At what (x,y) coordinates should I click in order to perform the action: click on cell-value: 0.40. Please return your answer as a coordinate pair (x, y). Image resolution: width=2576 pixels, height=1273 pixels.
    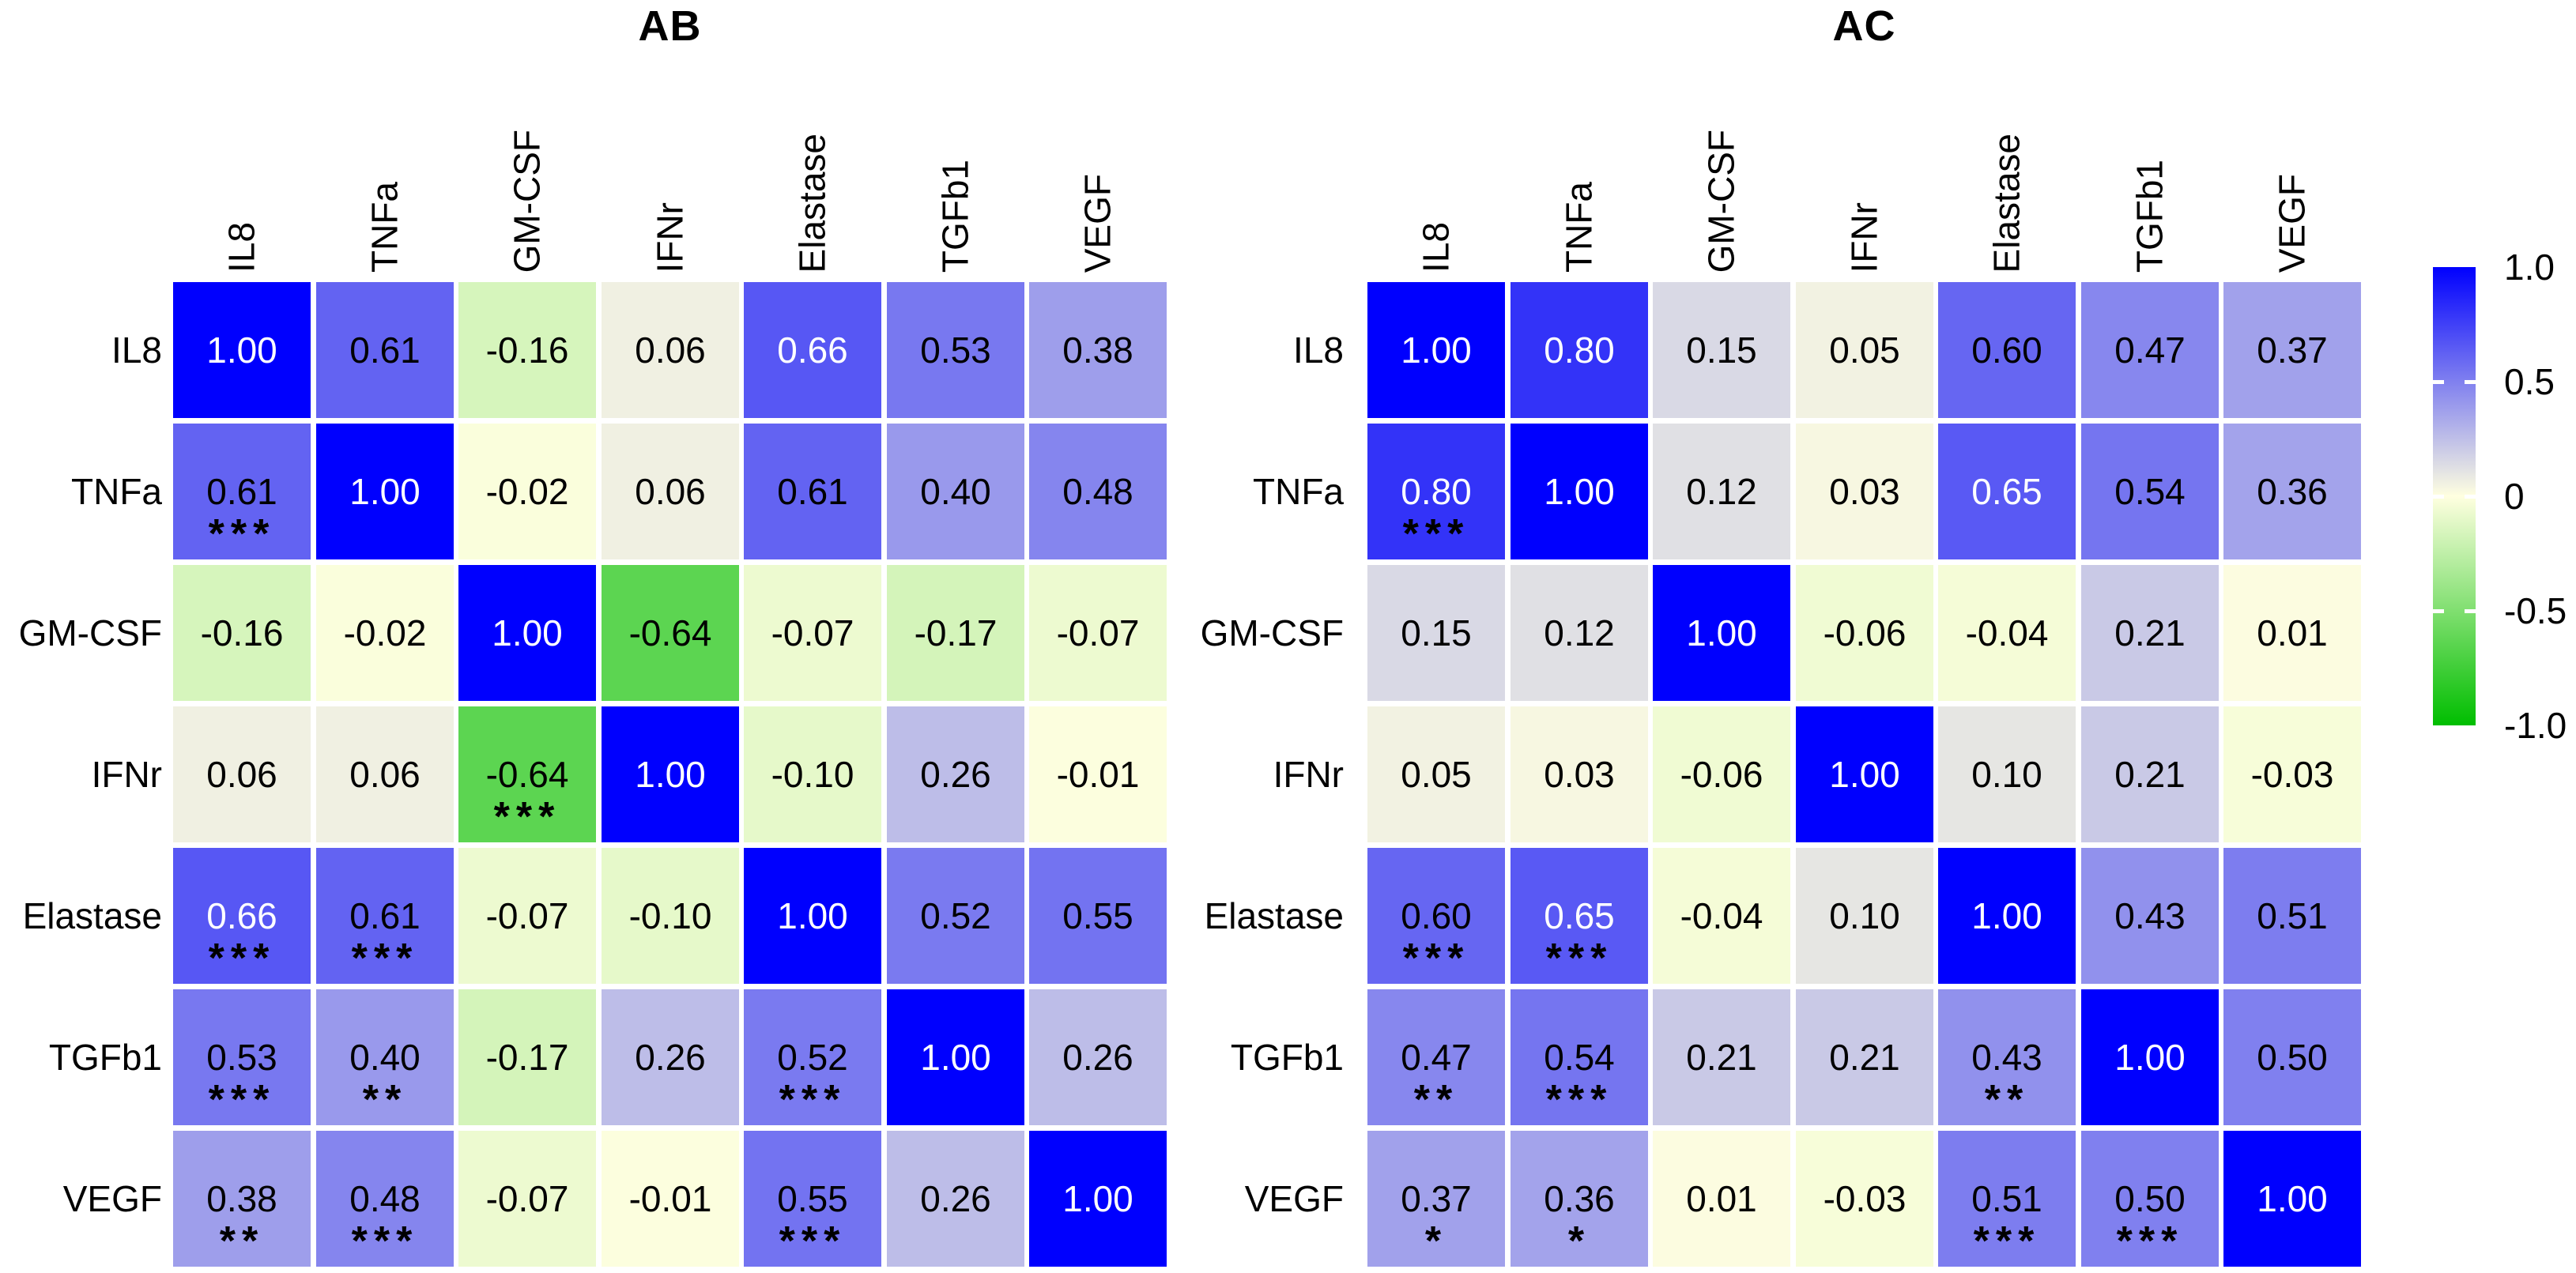
    Looking at the image, I should click on (955, 491).